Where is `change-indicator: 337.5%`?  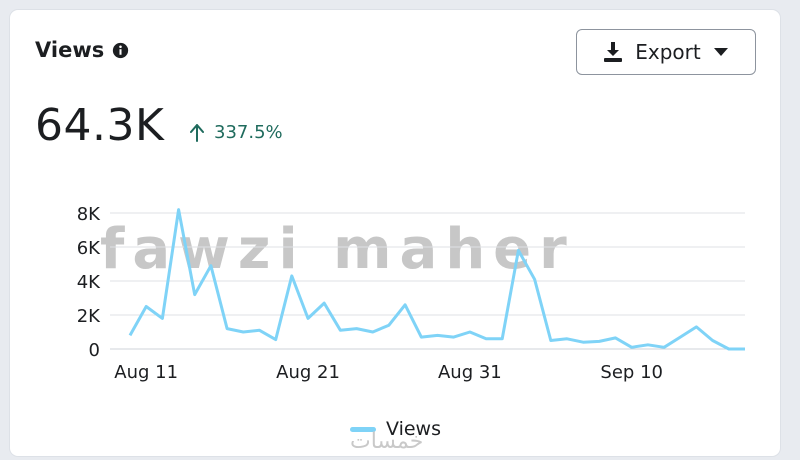 change-indicator: 337.5% is located at coordinates (236, 132).